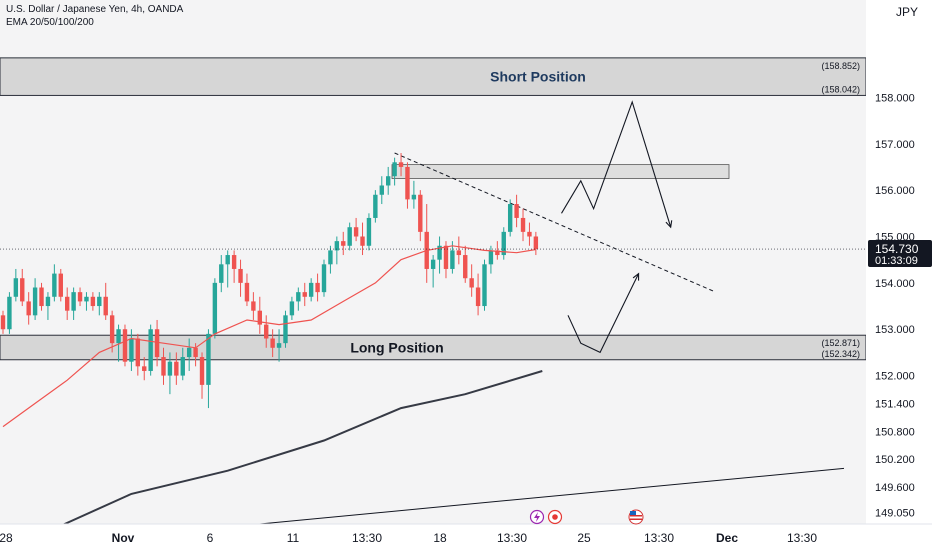  What do you see at coordinates (555, 222) in the screenshot?
I see `descending-trendline` at bounding box center [555, 222].